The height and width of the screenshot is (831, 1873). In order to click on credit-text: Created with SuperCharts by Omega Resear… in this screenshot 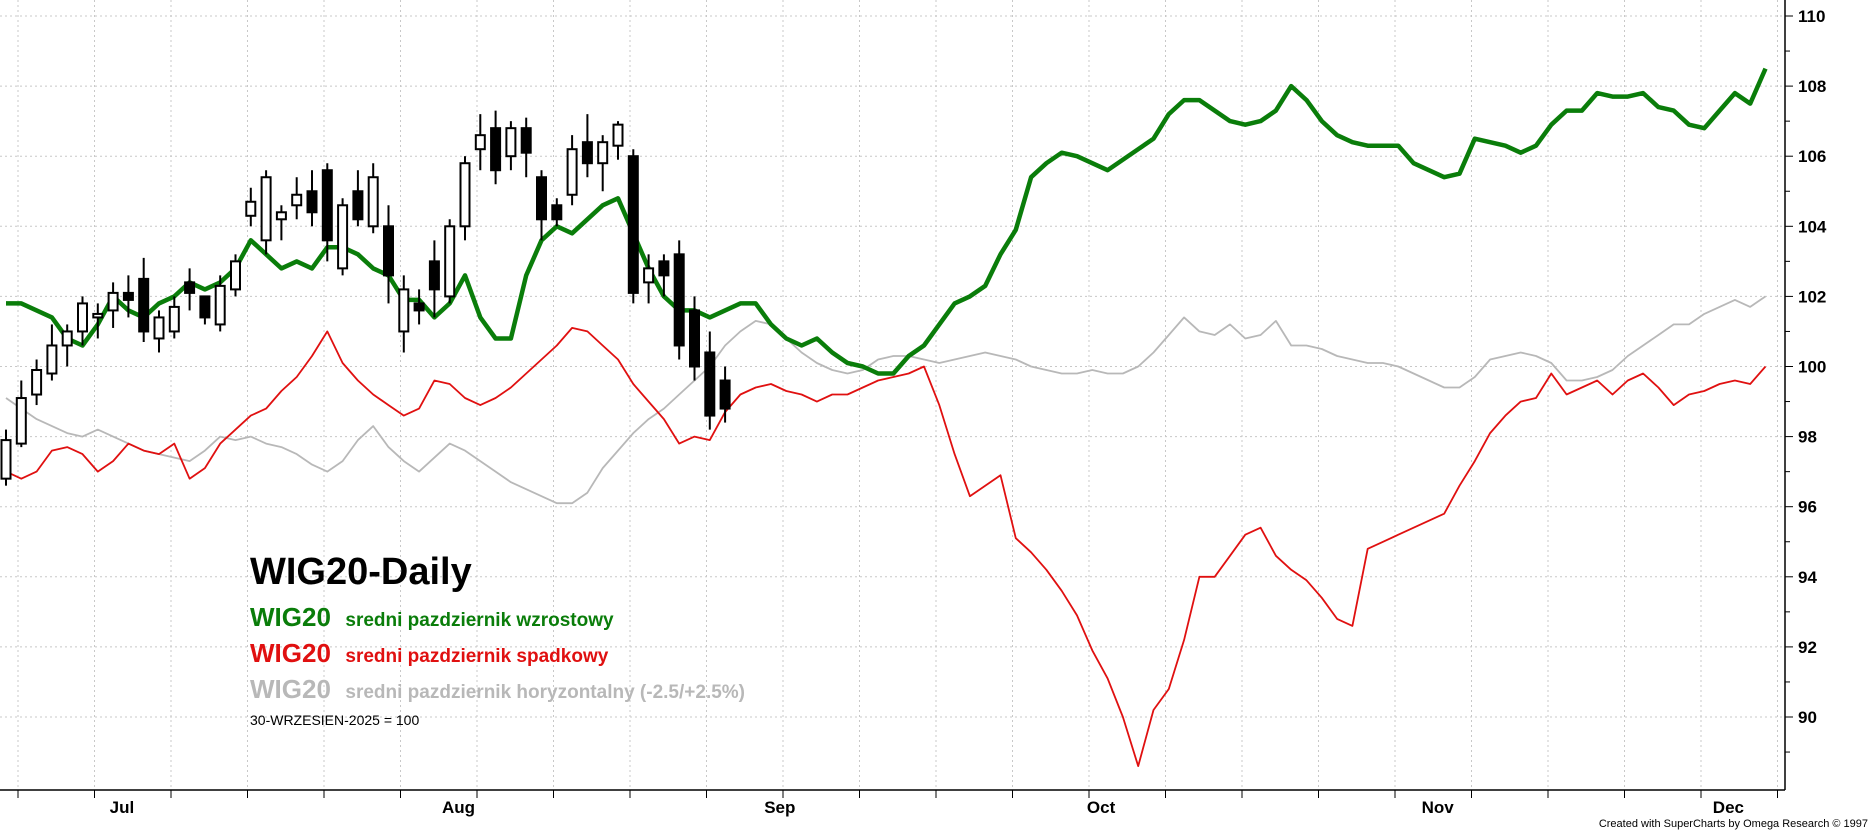, I will do `click(1733, 824)`.